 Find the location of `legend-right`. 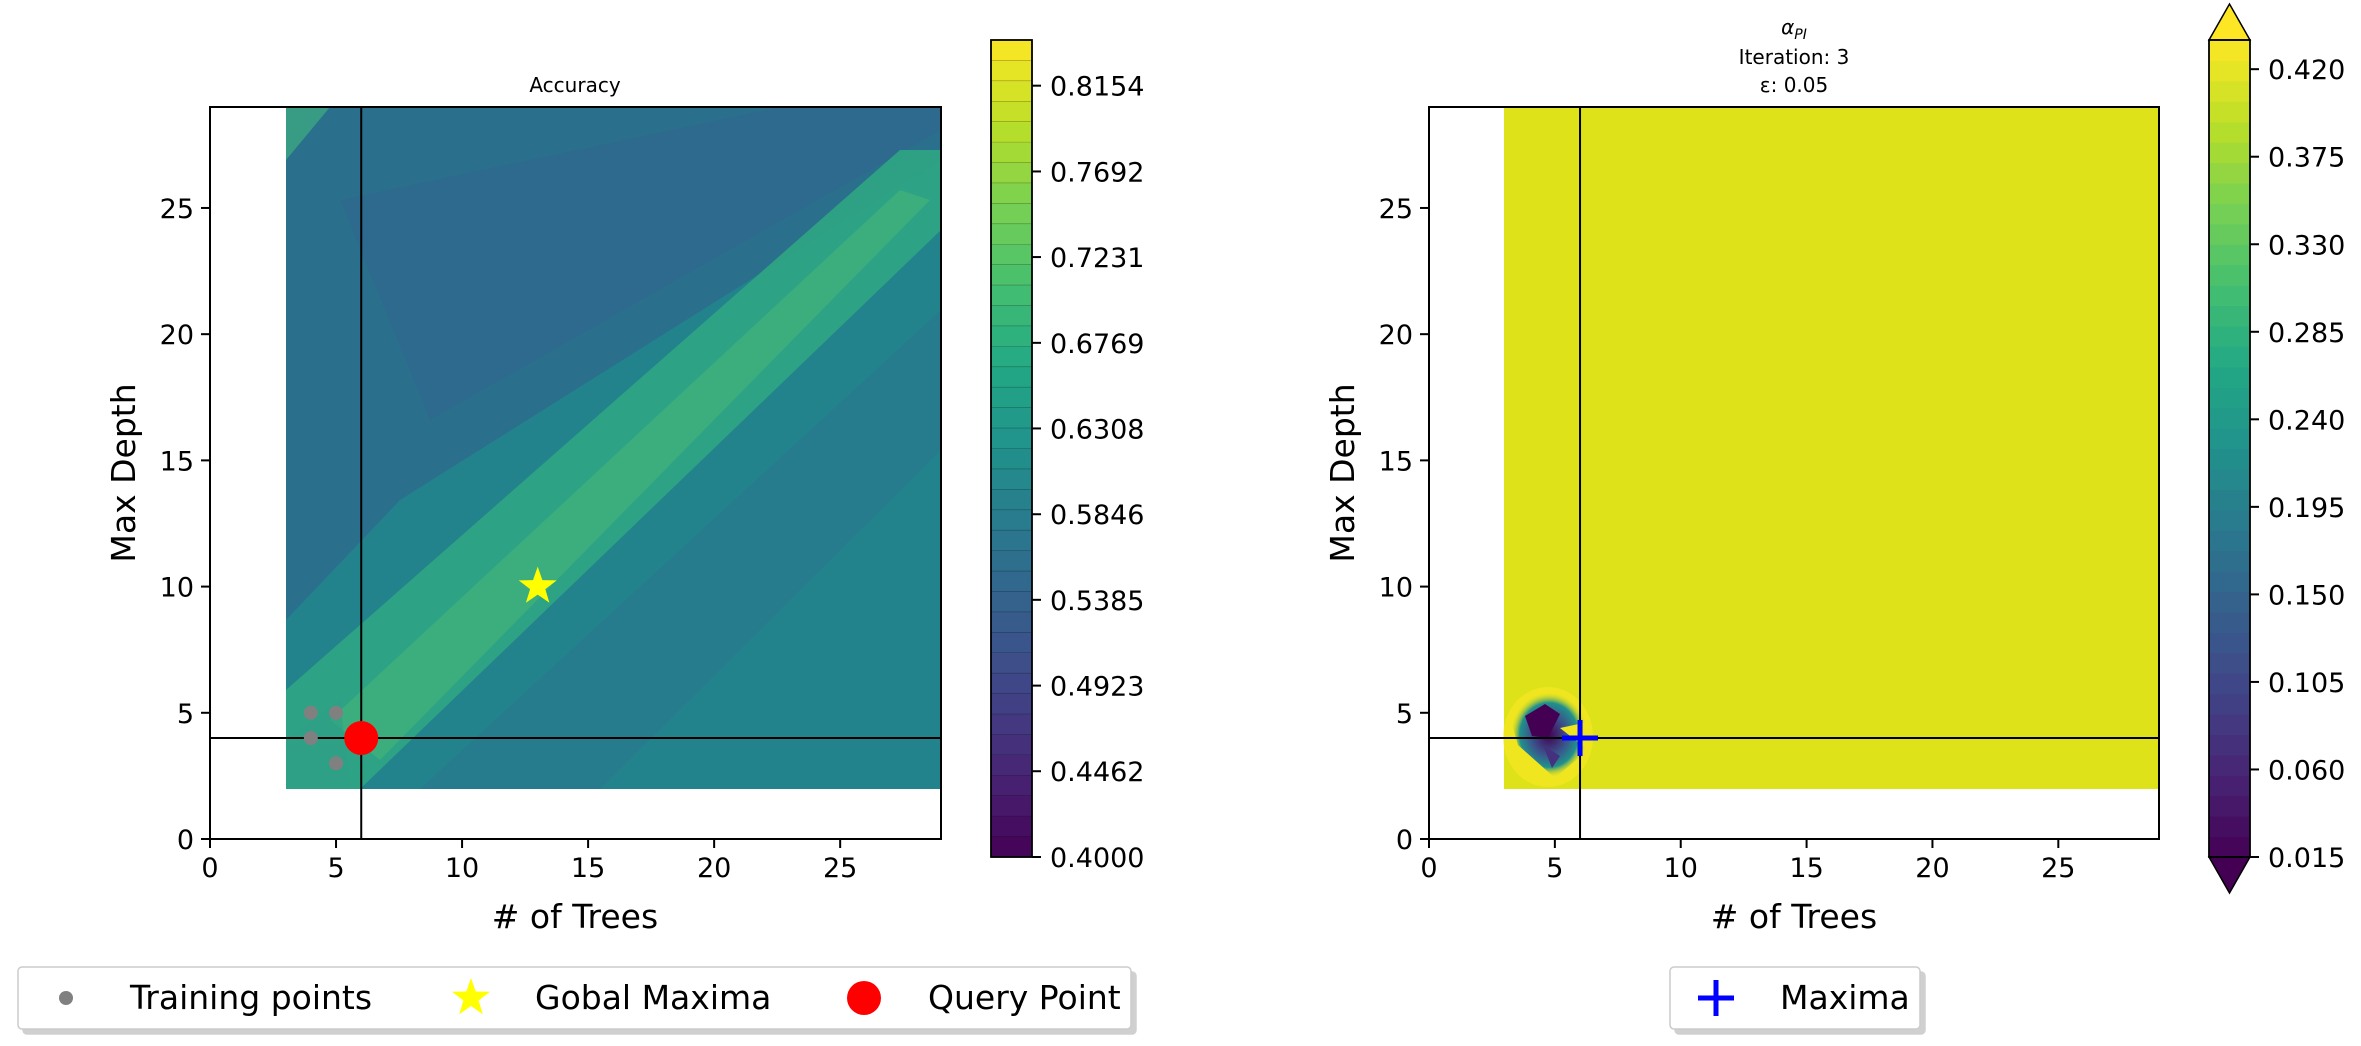

legend-right is located at coordinates (1795, 998).